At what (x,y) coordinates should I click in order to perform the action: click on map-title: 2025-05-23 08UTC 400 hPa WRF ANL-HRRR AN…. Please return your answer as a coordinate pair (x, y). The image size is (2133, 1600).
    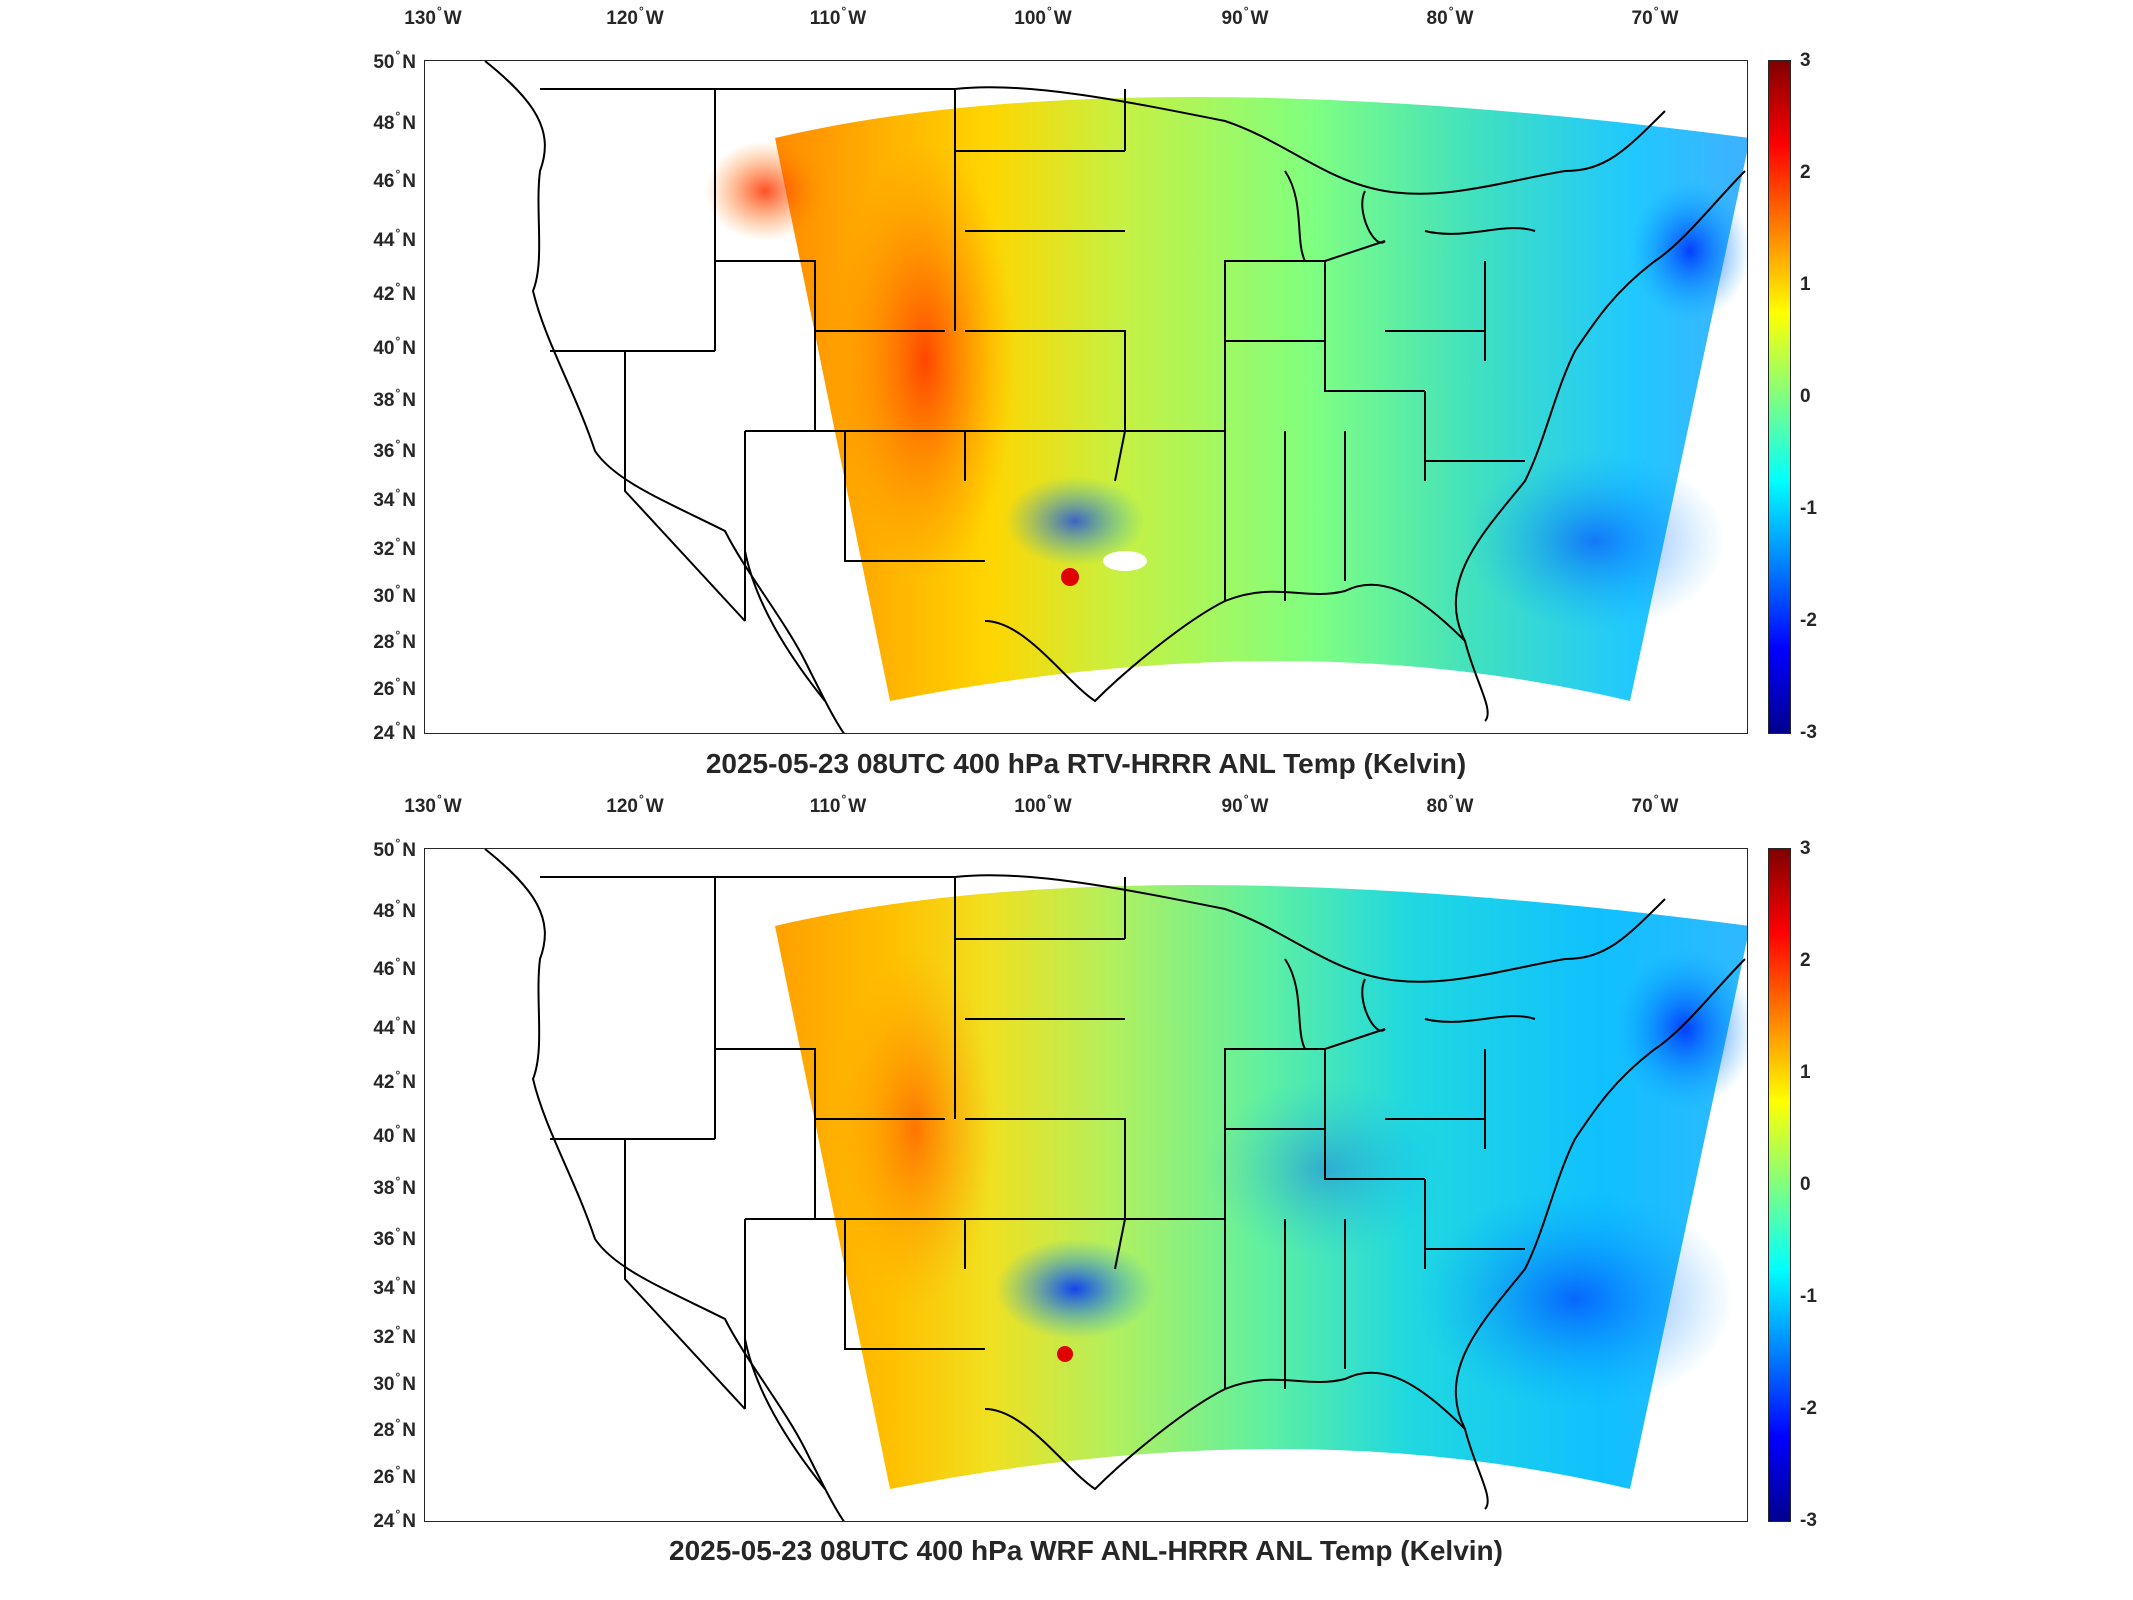
    Looking at the image, I should click on (1086, 1550).